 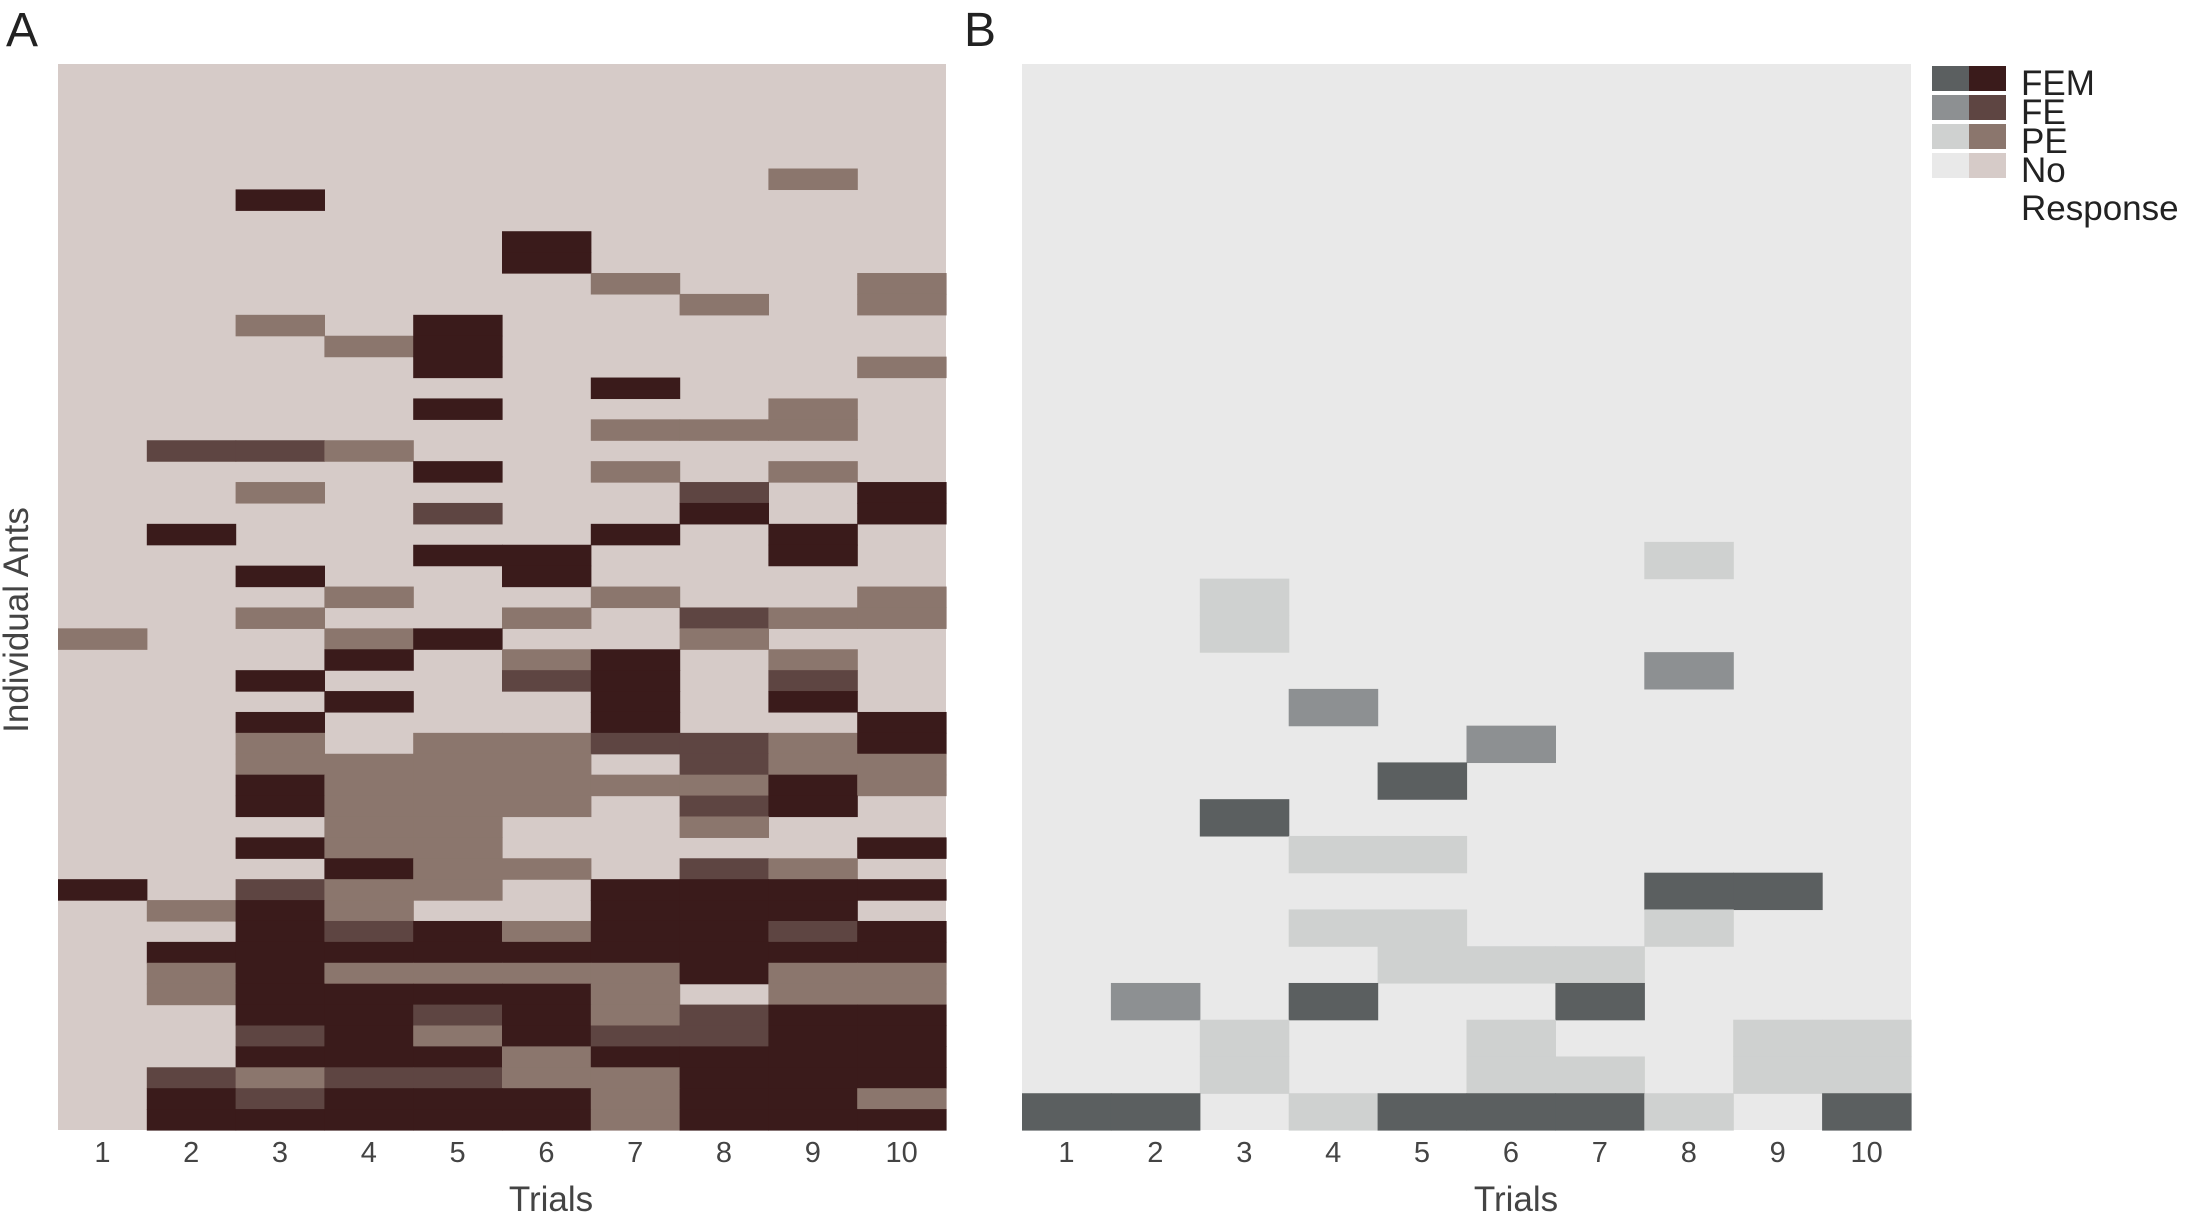 What do you see at coordinates (1689, 1153) in the screenshot?
I see `panel-b-x-tick-label: 8` at bounding box center [1689, 1153].